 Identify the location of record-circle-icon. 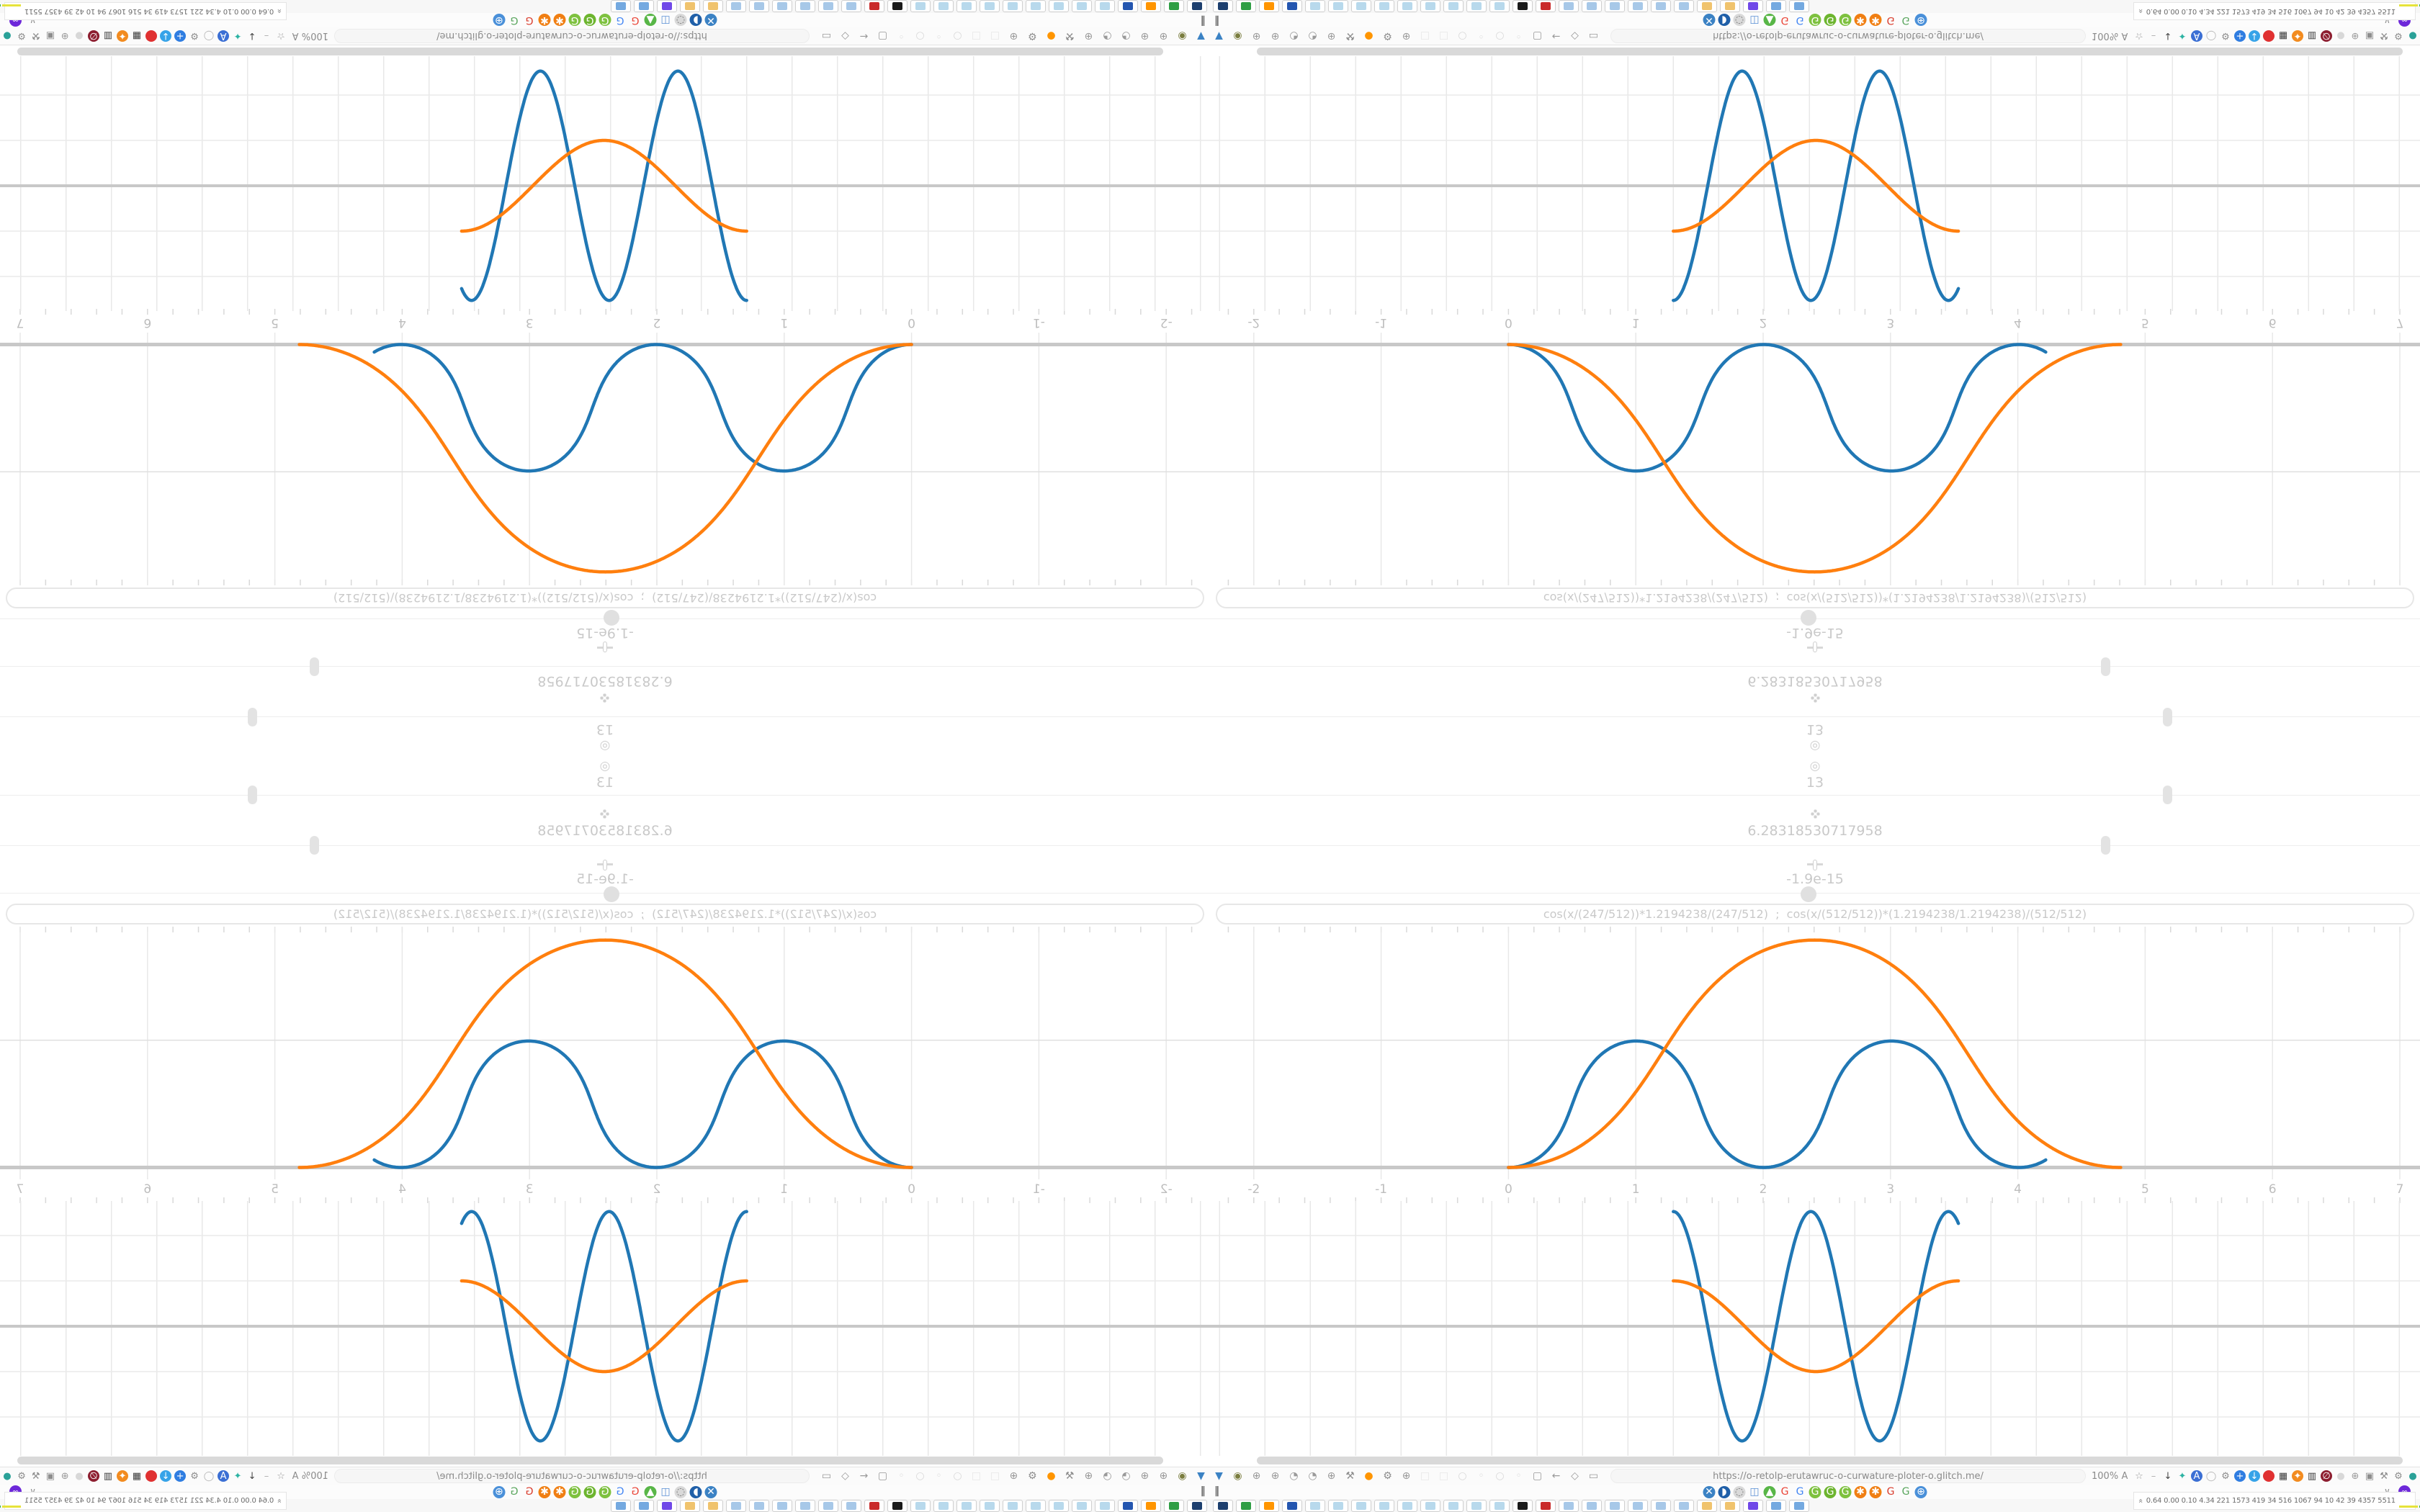
(2269, 36).